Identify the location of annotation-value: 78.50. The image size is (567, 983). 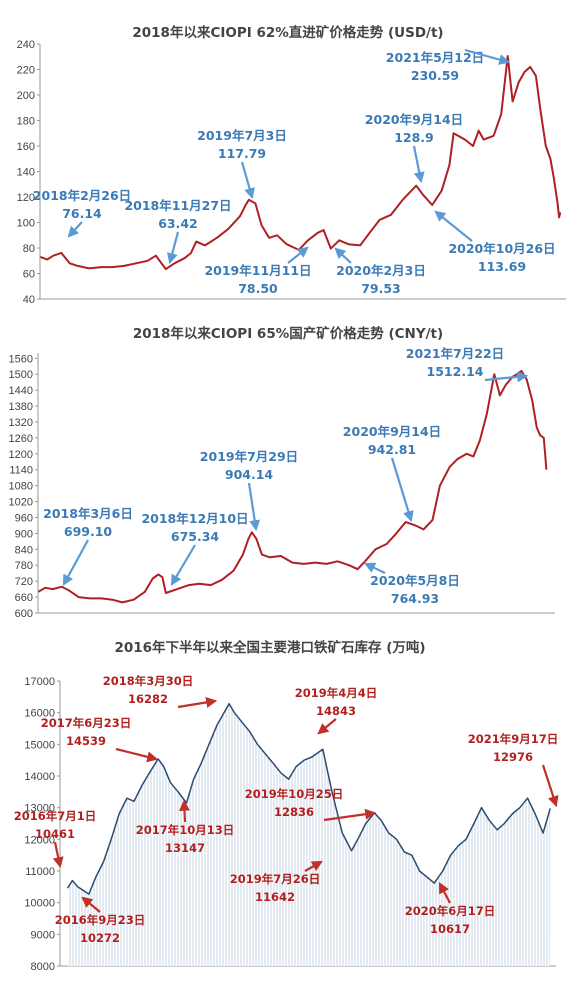
(258, 288).